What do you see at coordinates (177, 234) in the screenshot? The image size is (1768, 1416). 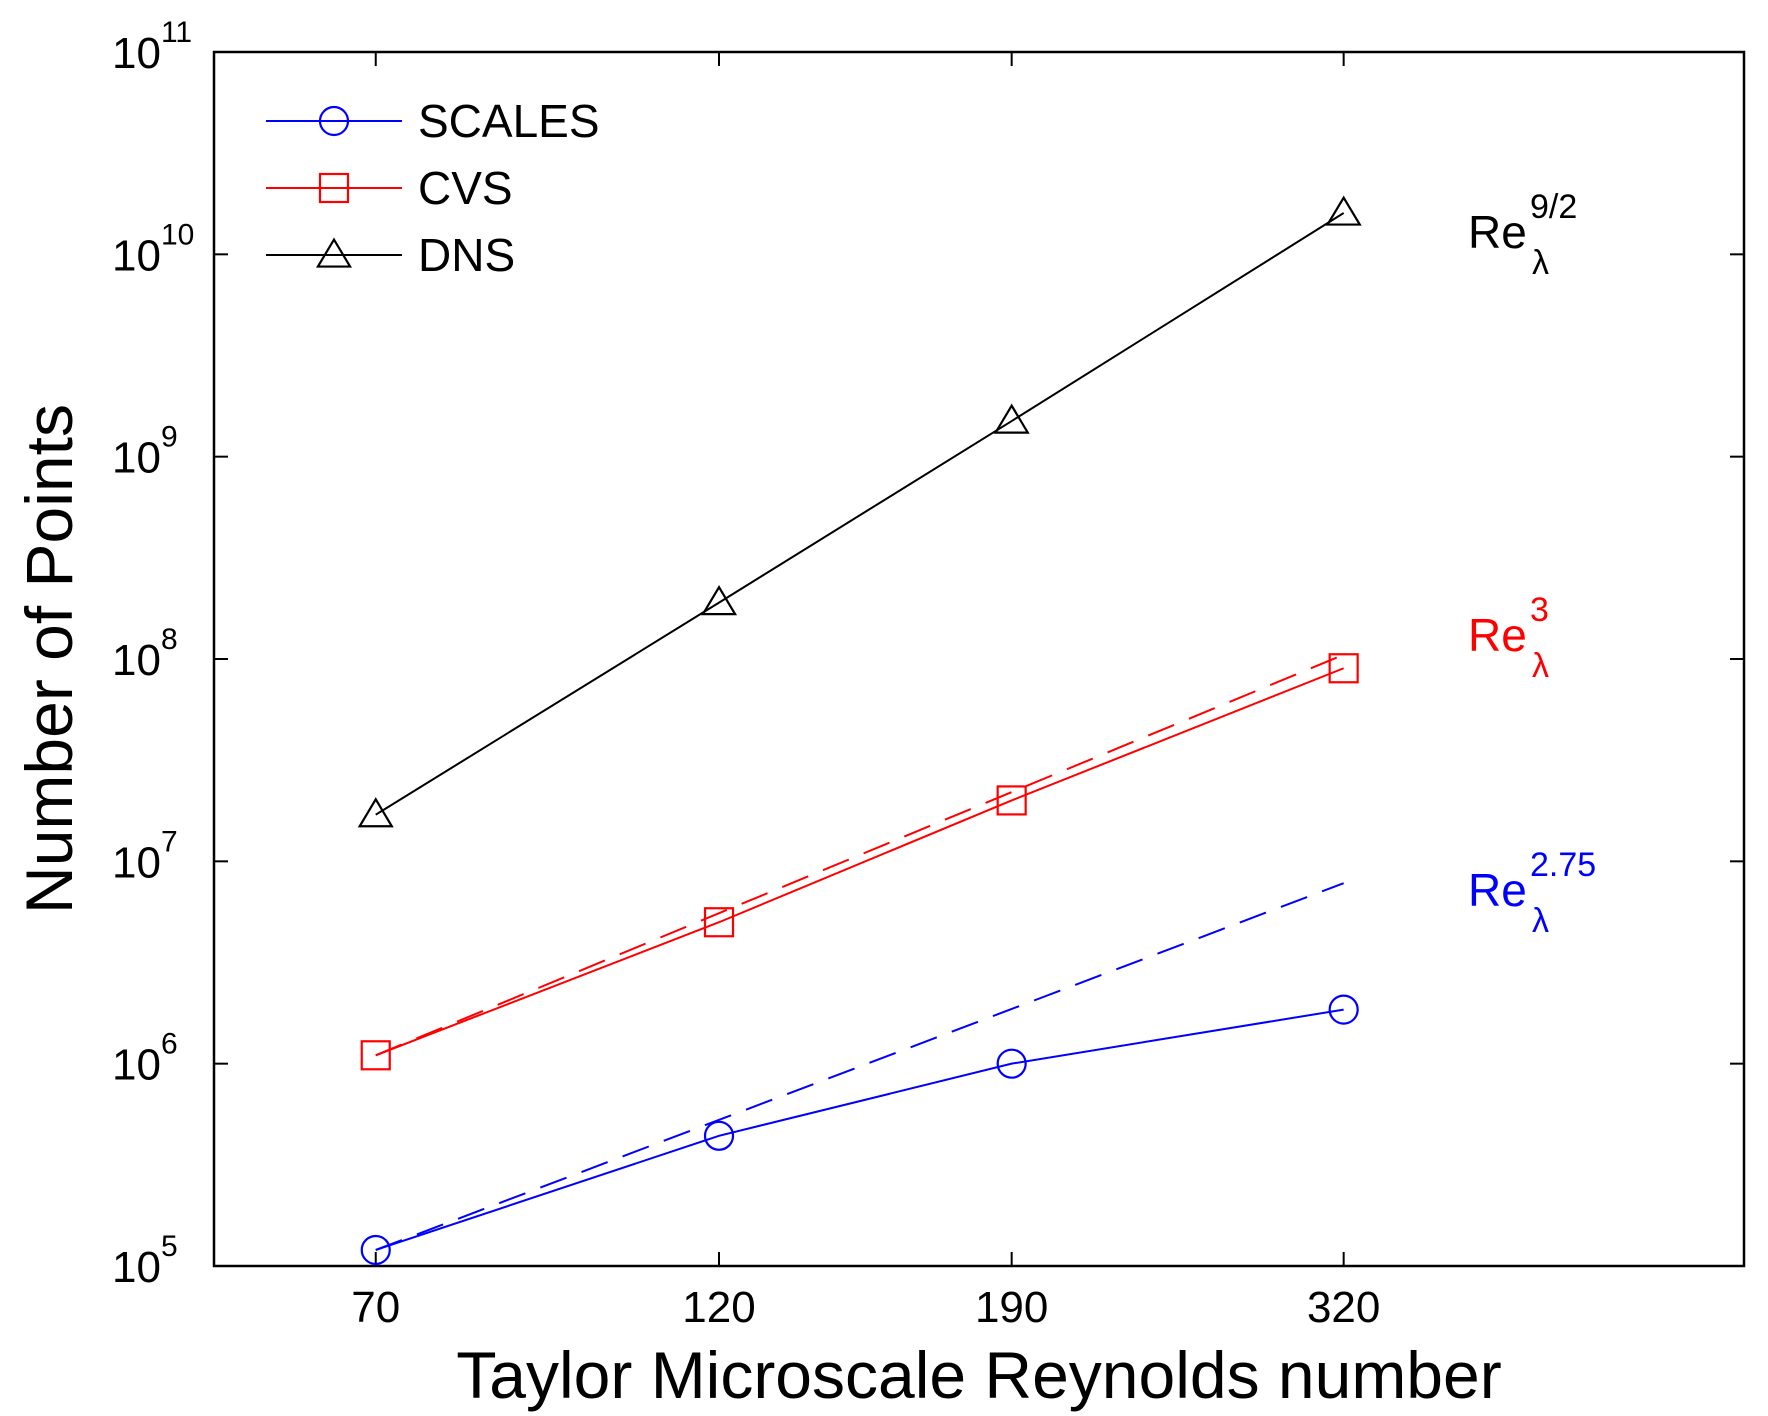 I see `y-tick-exponent: 10` at bounding box center [177, 234].